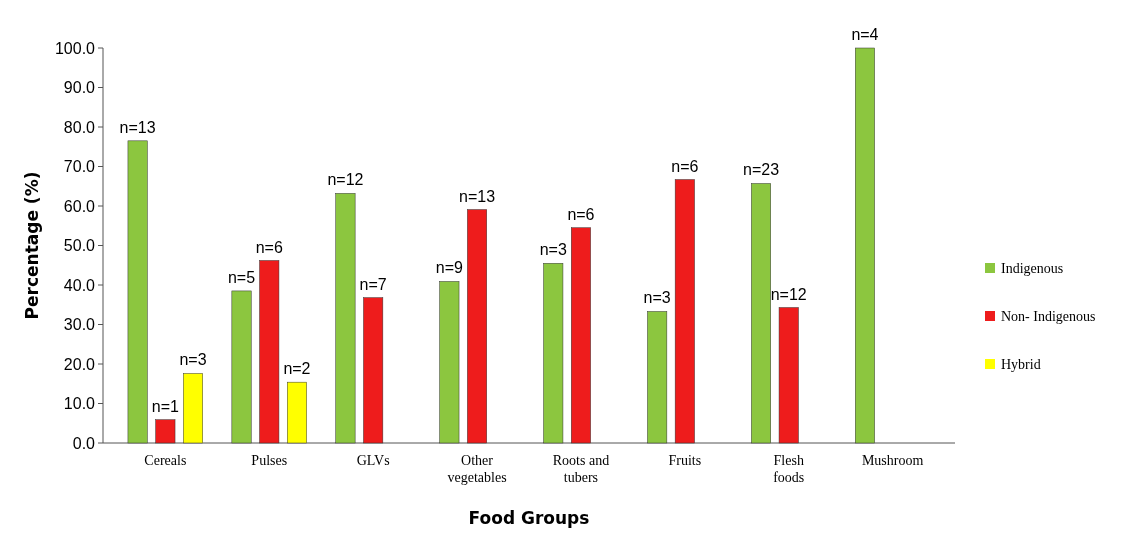 The image size is (1143, 546). What do you see at coordinates (529, 518) in the screenshot?
I see `x-axis-title: Food Groups` at bounding box center [529, 518].